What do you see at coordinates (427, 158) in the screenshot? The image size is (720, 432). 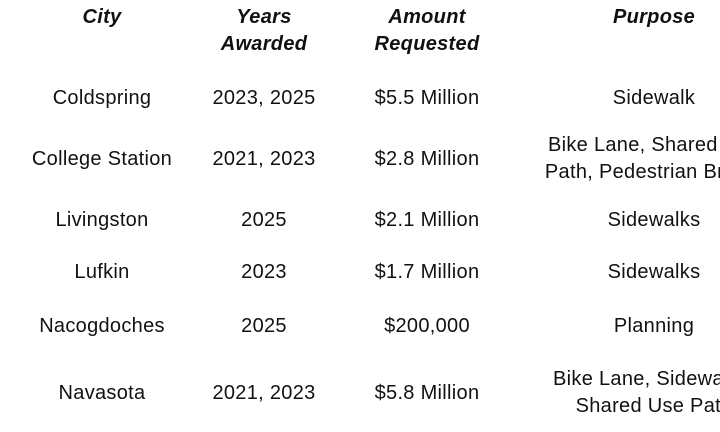 I see `cell-amount: $2.8 Million` at bounding box center [427, 158].